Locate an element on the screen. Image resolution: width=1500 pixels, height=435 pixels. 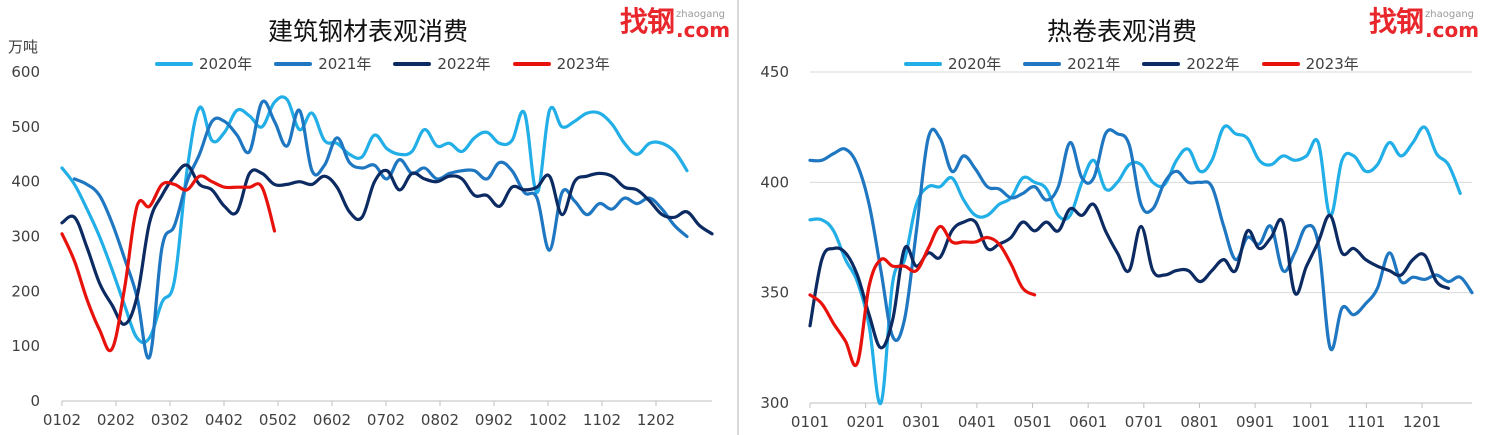
x-tick-label: 0102 is located at coordinates (62, 420).